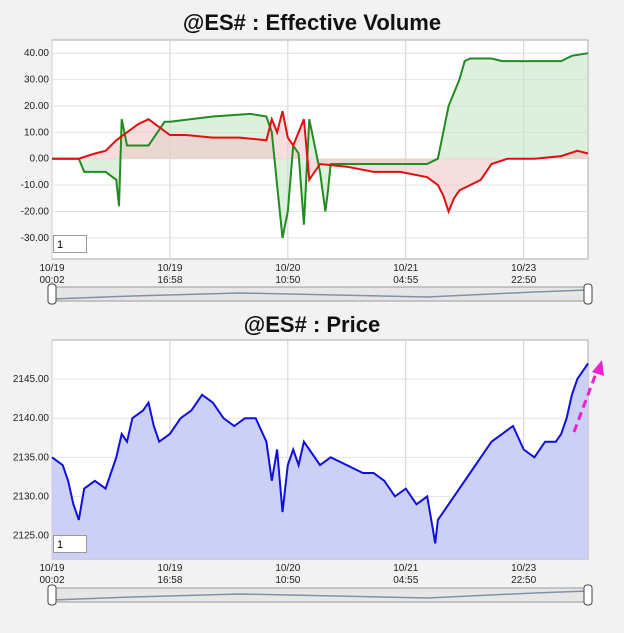 The image size is (624, 633). I want to click on chart-title-volume: @ES# : Effective Volume, so click(312, 22).